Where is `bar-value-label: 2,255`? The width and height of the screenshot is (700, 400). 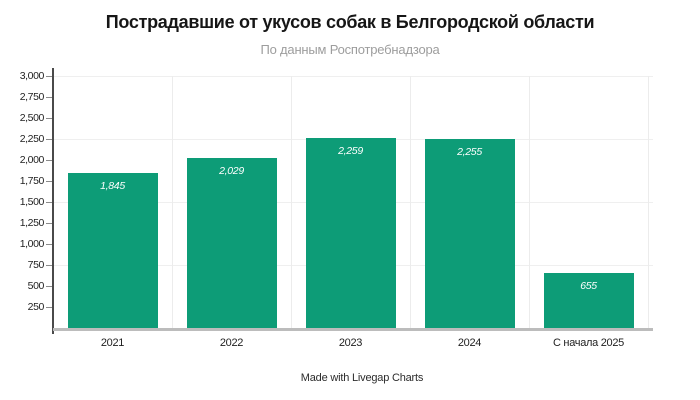 bar-value-label: 2,255 is located at coordinates (469, 151).